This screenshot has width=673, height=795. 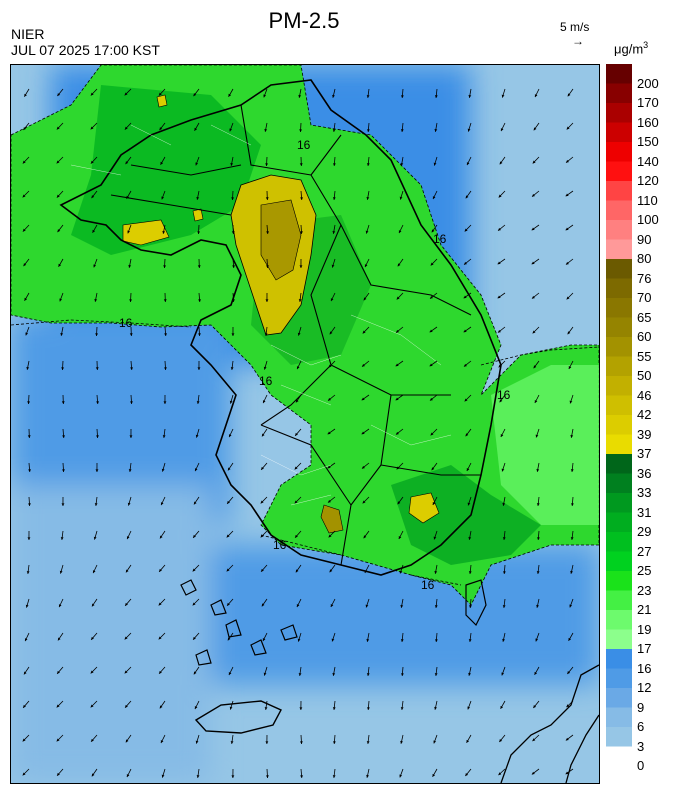 I want to click on legend-label: 55, so click(x=644, y=356).